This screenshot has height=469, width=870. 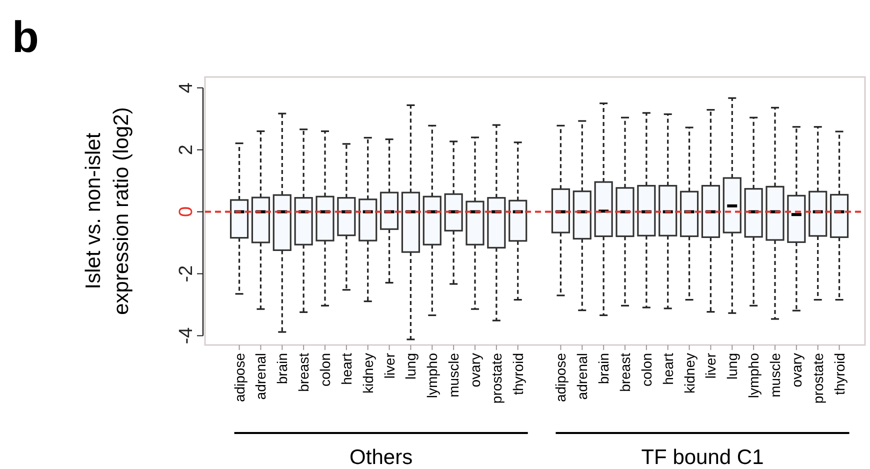 What do you see at coordinates (186, 273) in the screenshot?
I see `y-tick-label: -2` at bounding box center [186, 273].